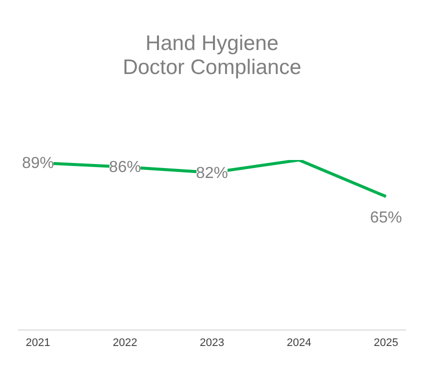 This screenshot has height=365, width=424. Describe the element at coordinates (386, 218) in the screenshot. I see `data-label: 65%` at that location.